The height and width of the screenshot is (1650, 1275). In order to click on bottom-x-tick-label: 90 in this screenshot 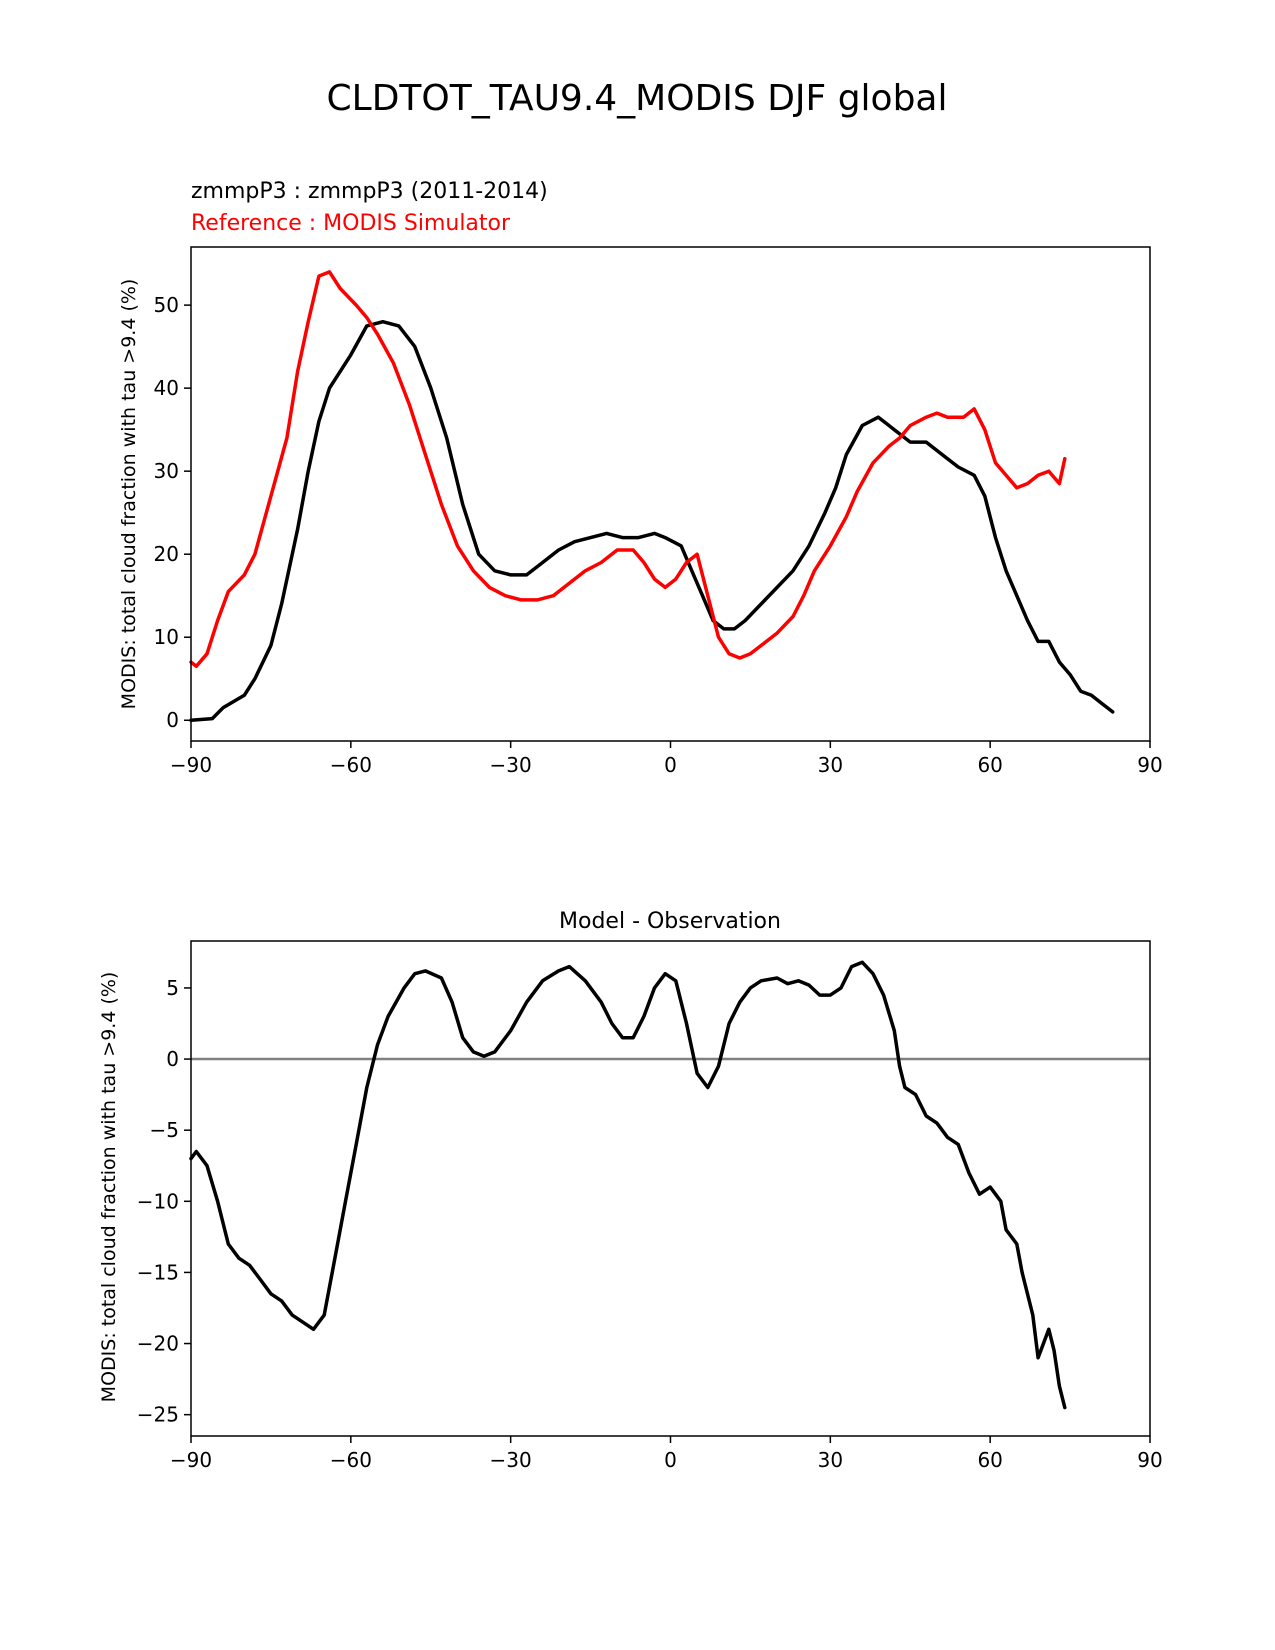, I will do `click(1149, 1460)`.